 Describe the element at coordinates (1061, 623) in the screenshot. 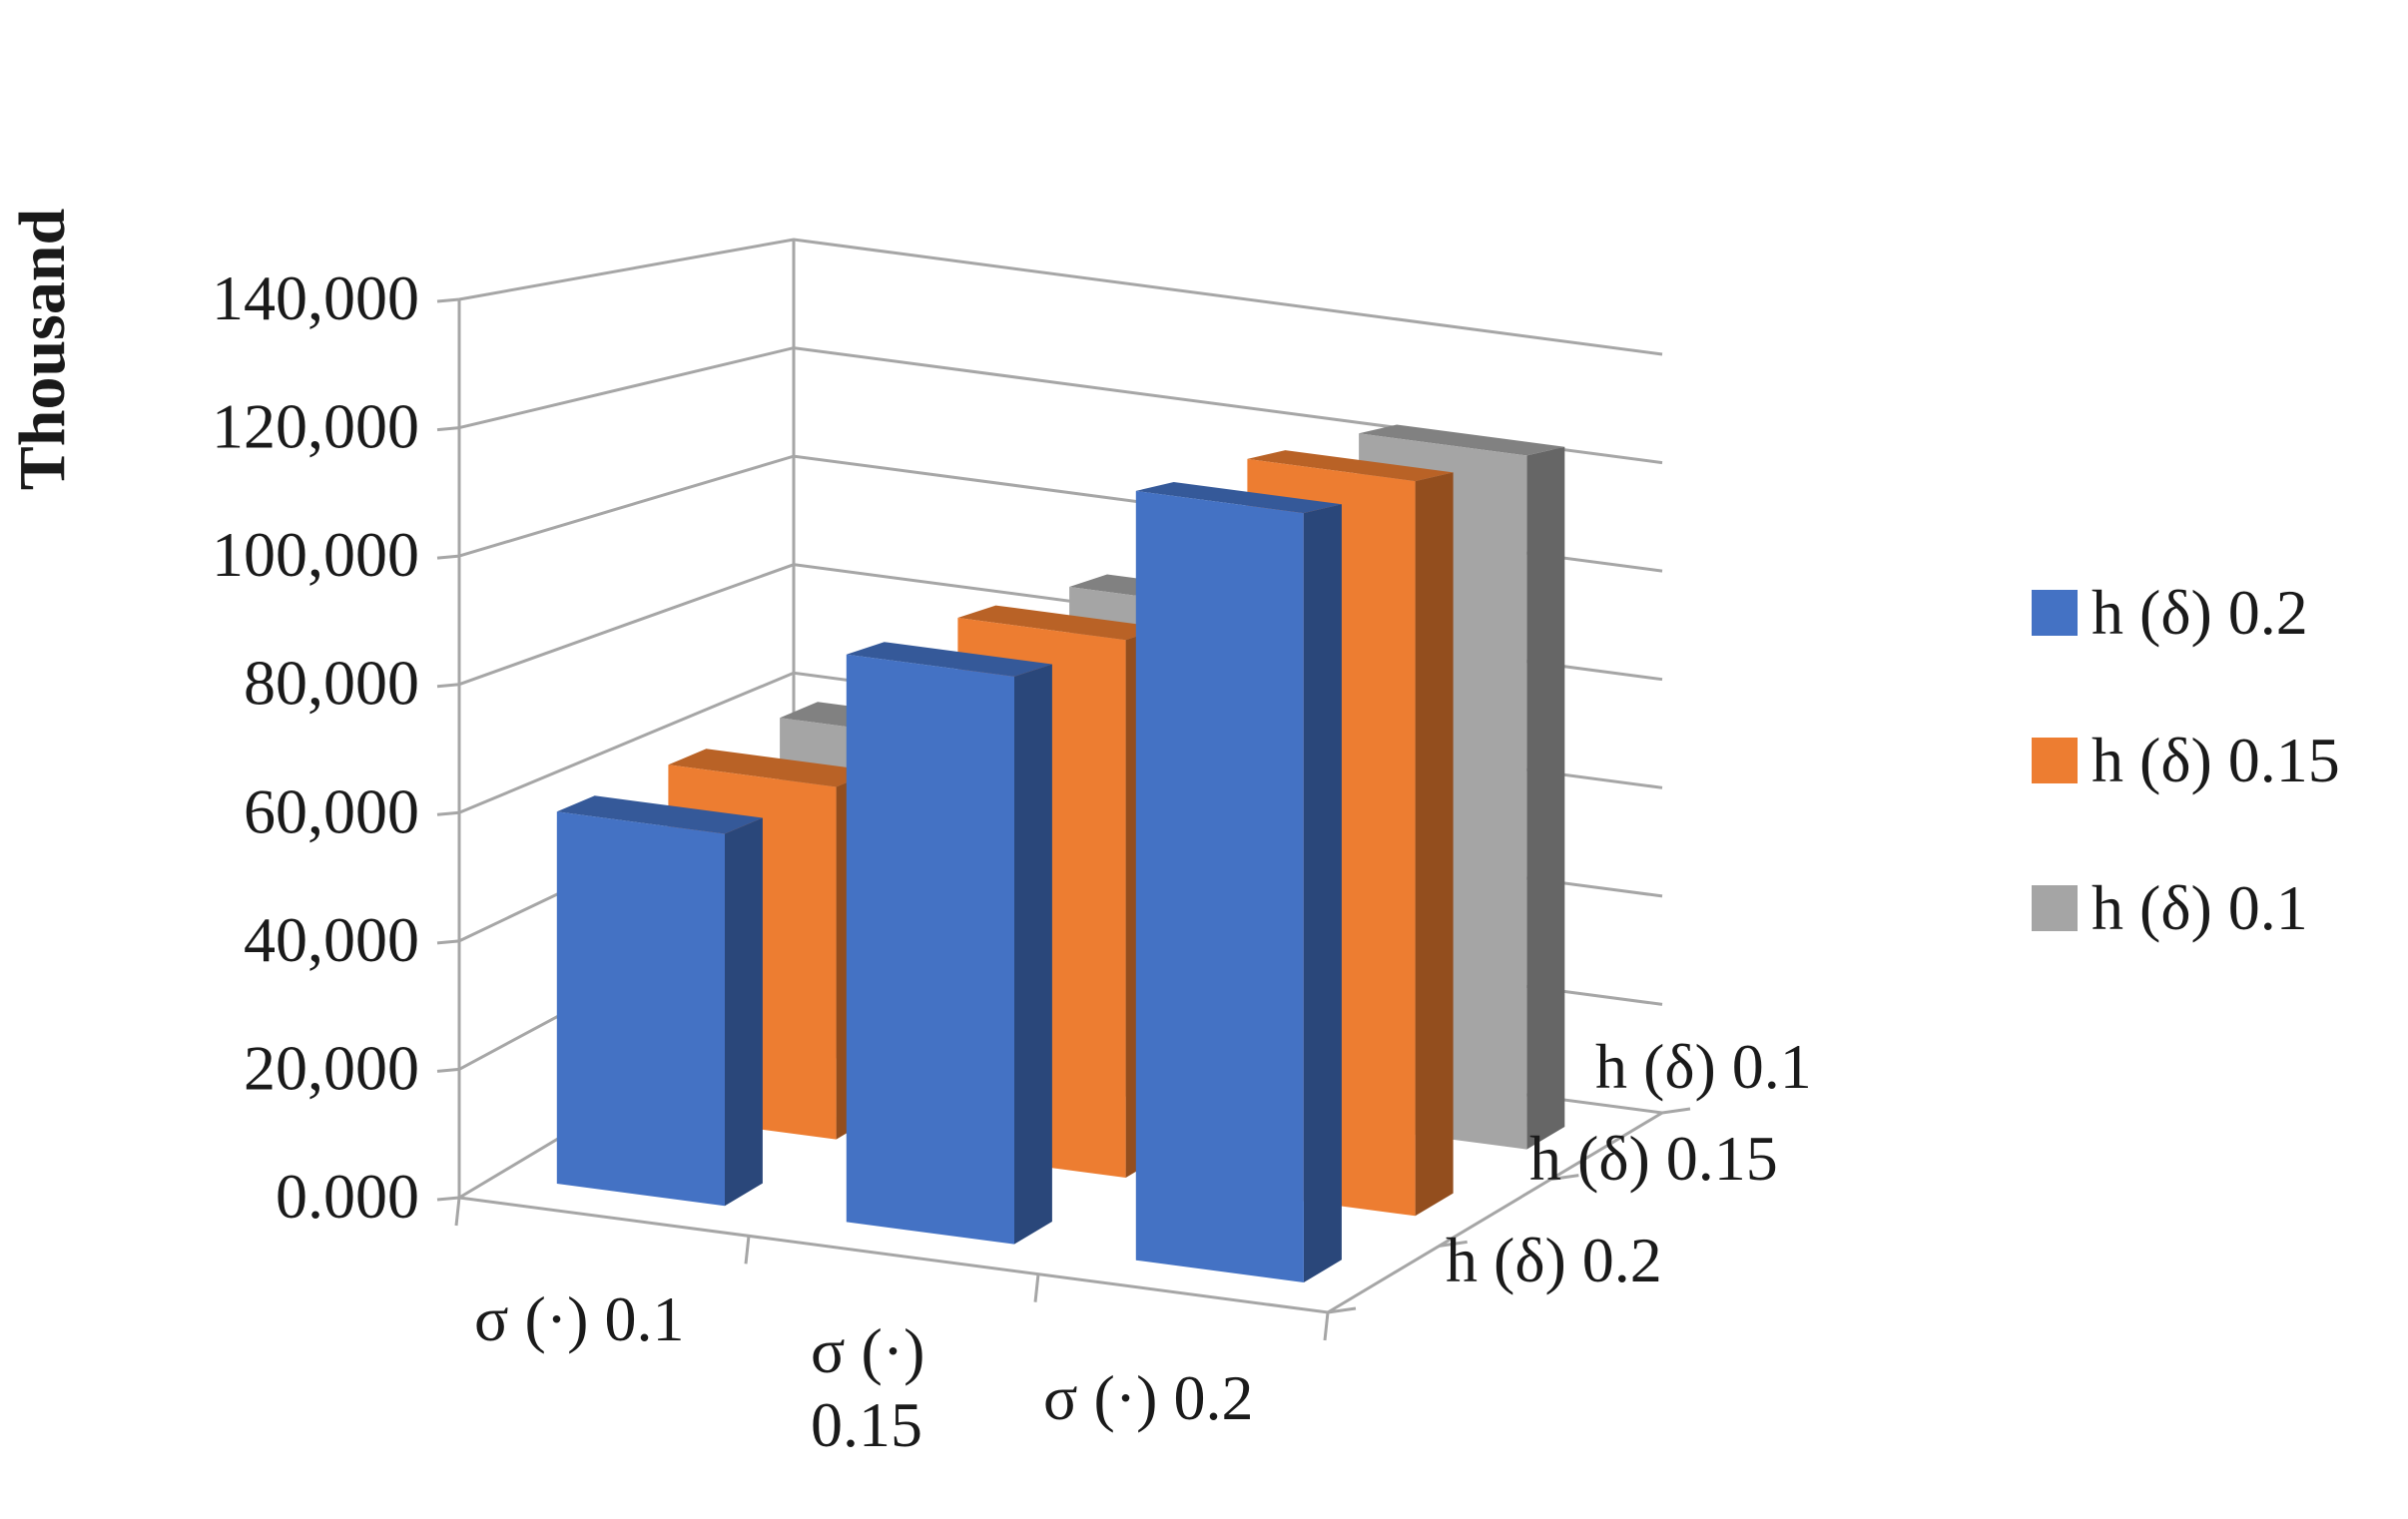

I see `bar-h-0-15-2-top` at that location.